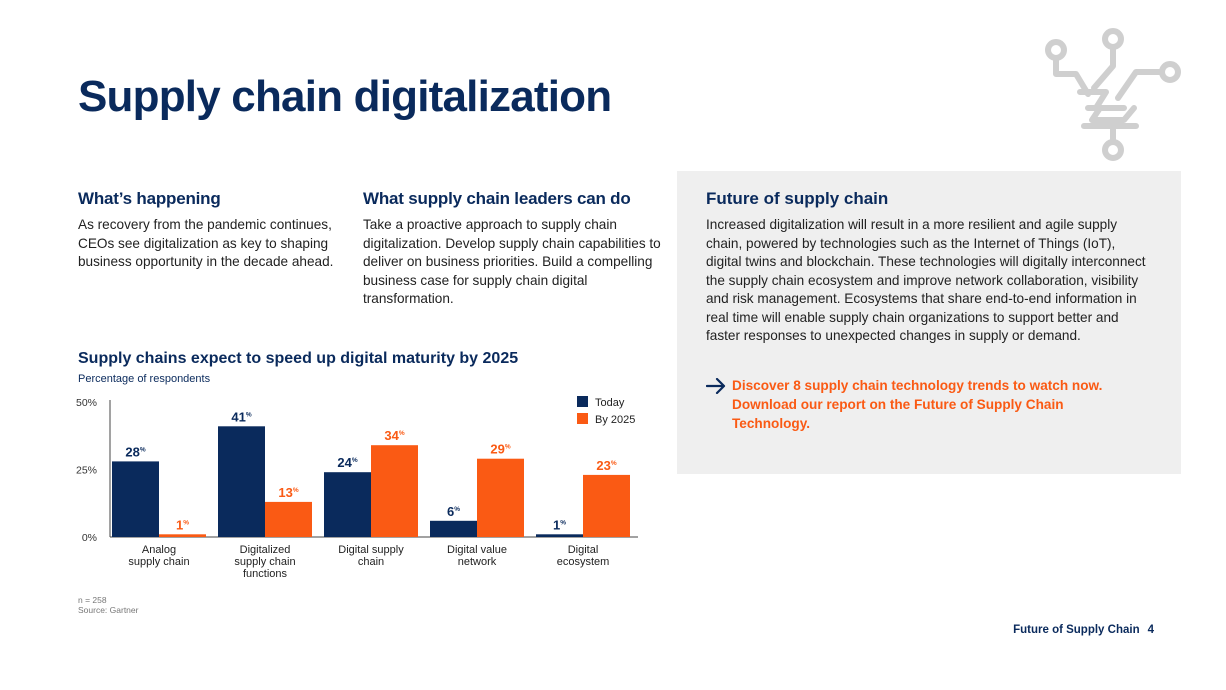 The image size is (1226, 690). Describe the element at coordinates (345, 96) in the screenshot. I see `page-title: Supply chain digitalization` at that location.